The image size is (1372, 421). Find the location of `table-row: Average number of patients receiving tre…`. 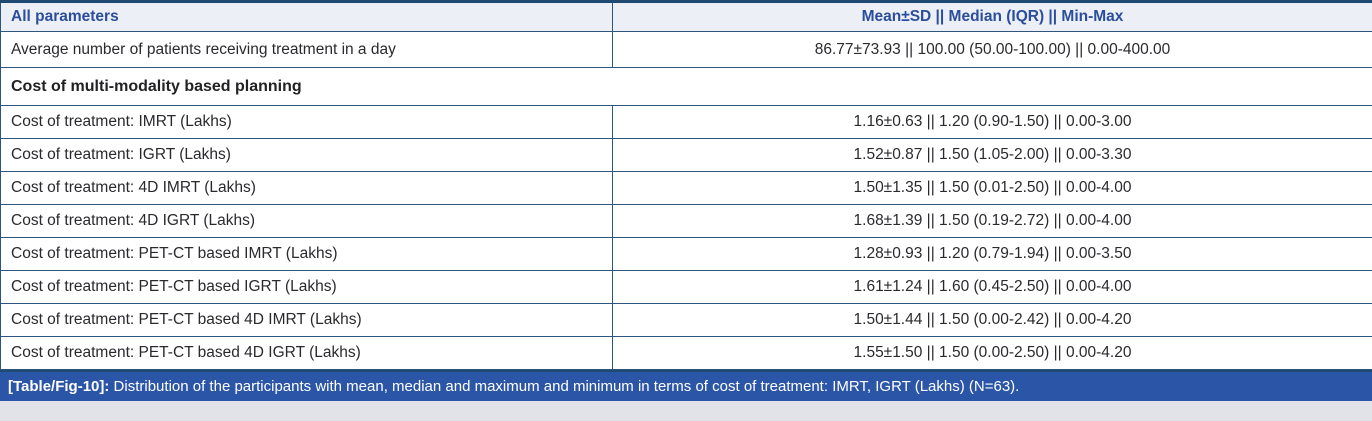

table-row: Average number of patients receiving tre… is located at coordinates (686, 49).